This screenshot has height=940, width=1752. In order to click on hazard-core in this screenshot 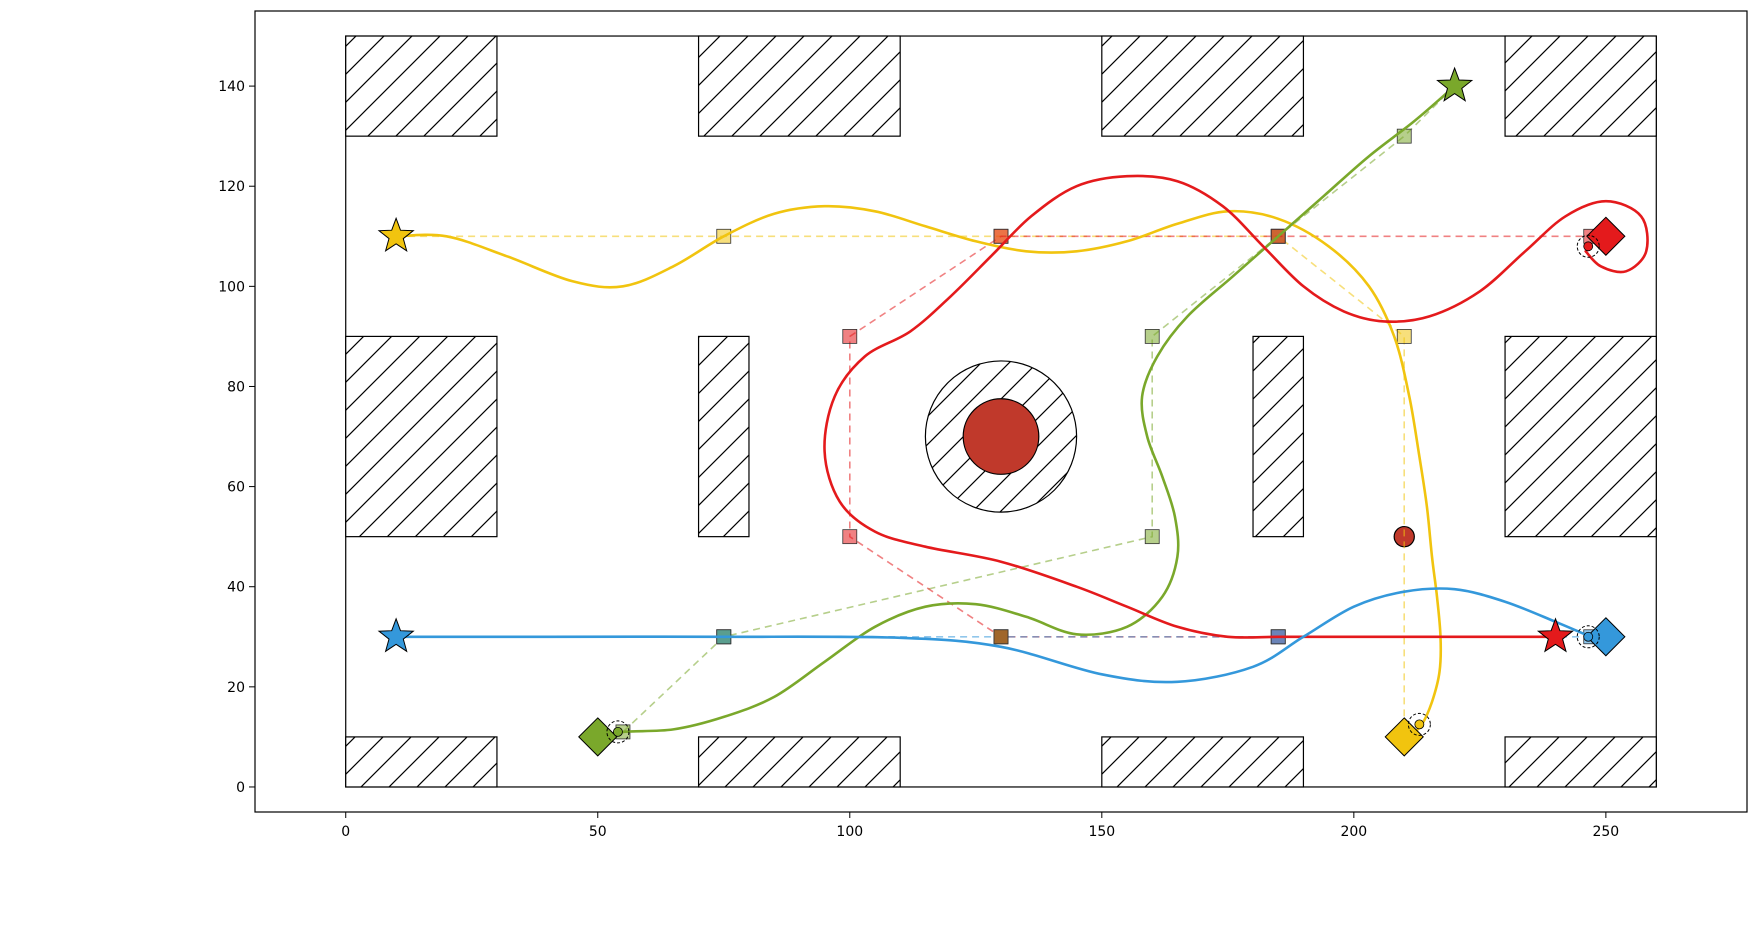, I will do `click(1001, 436)`.